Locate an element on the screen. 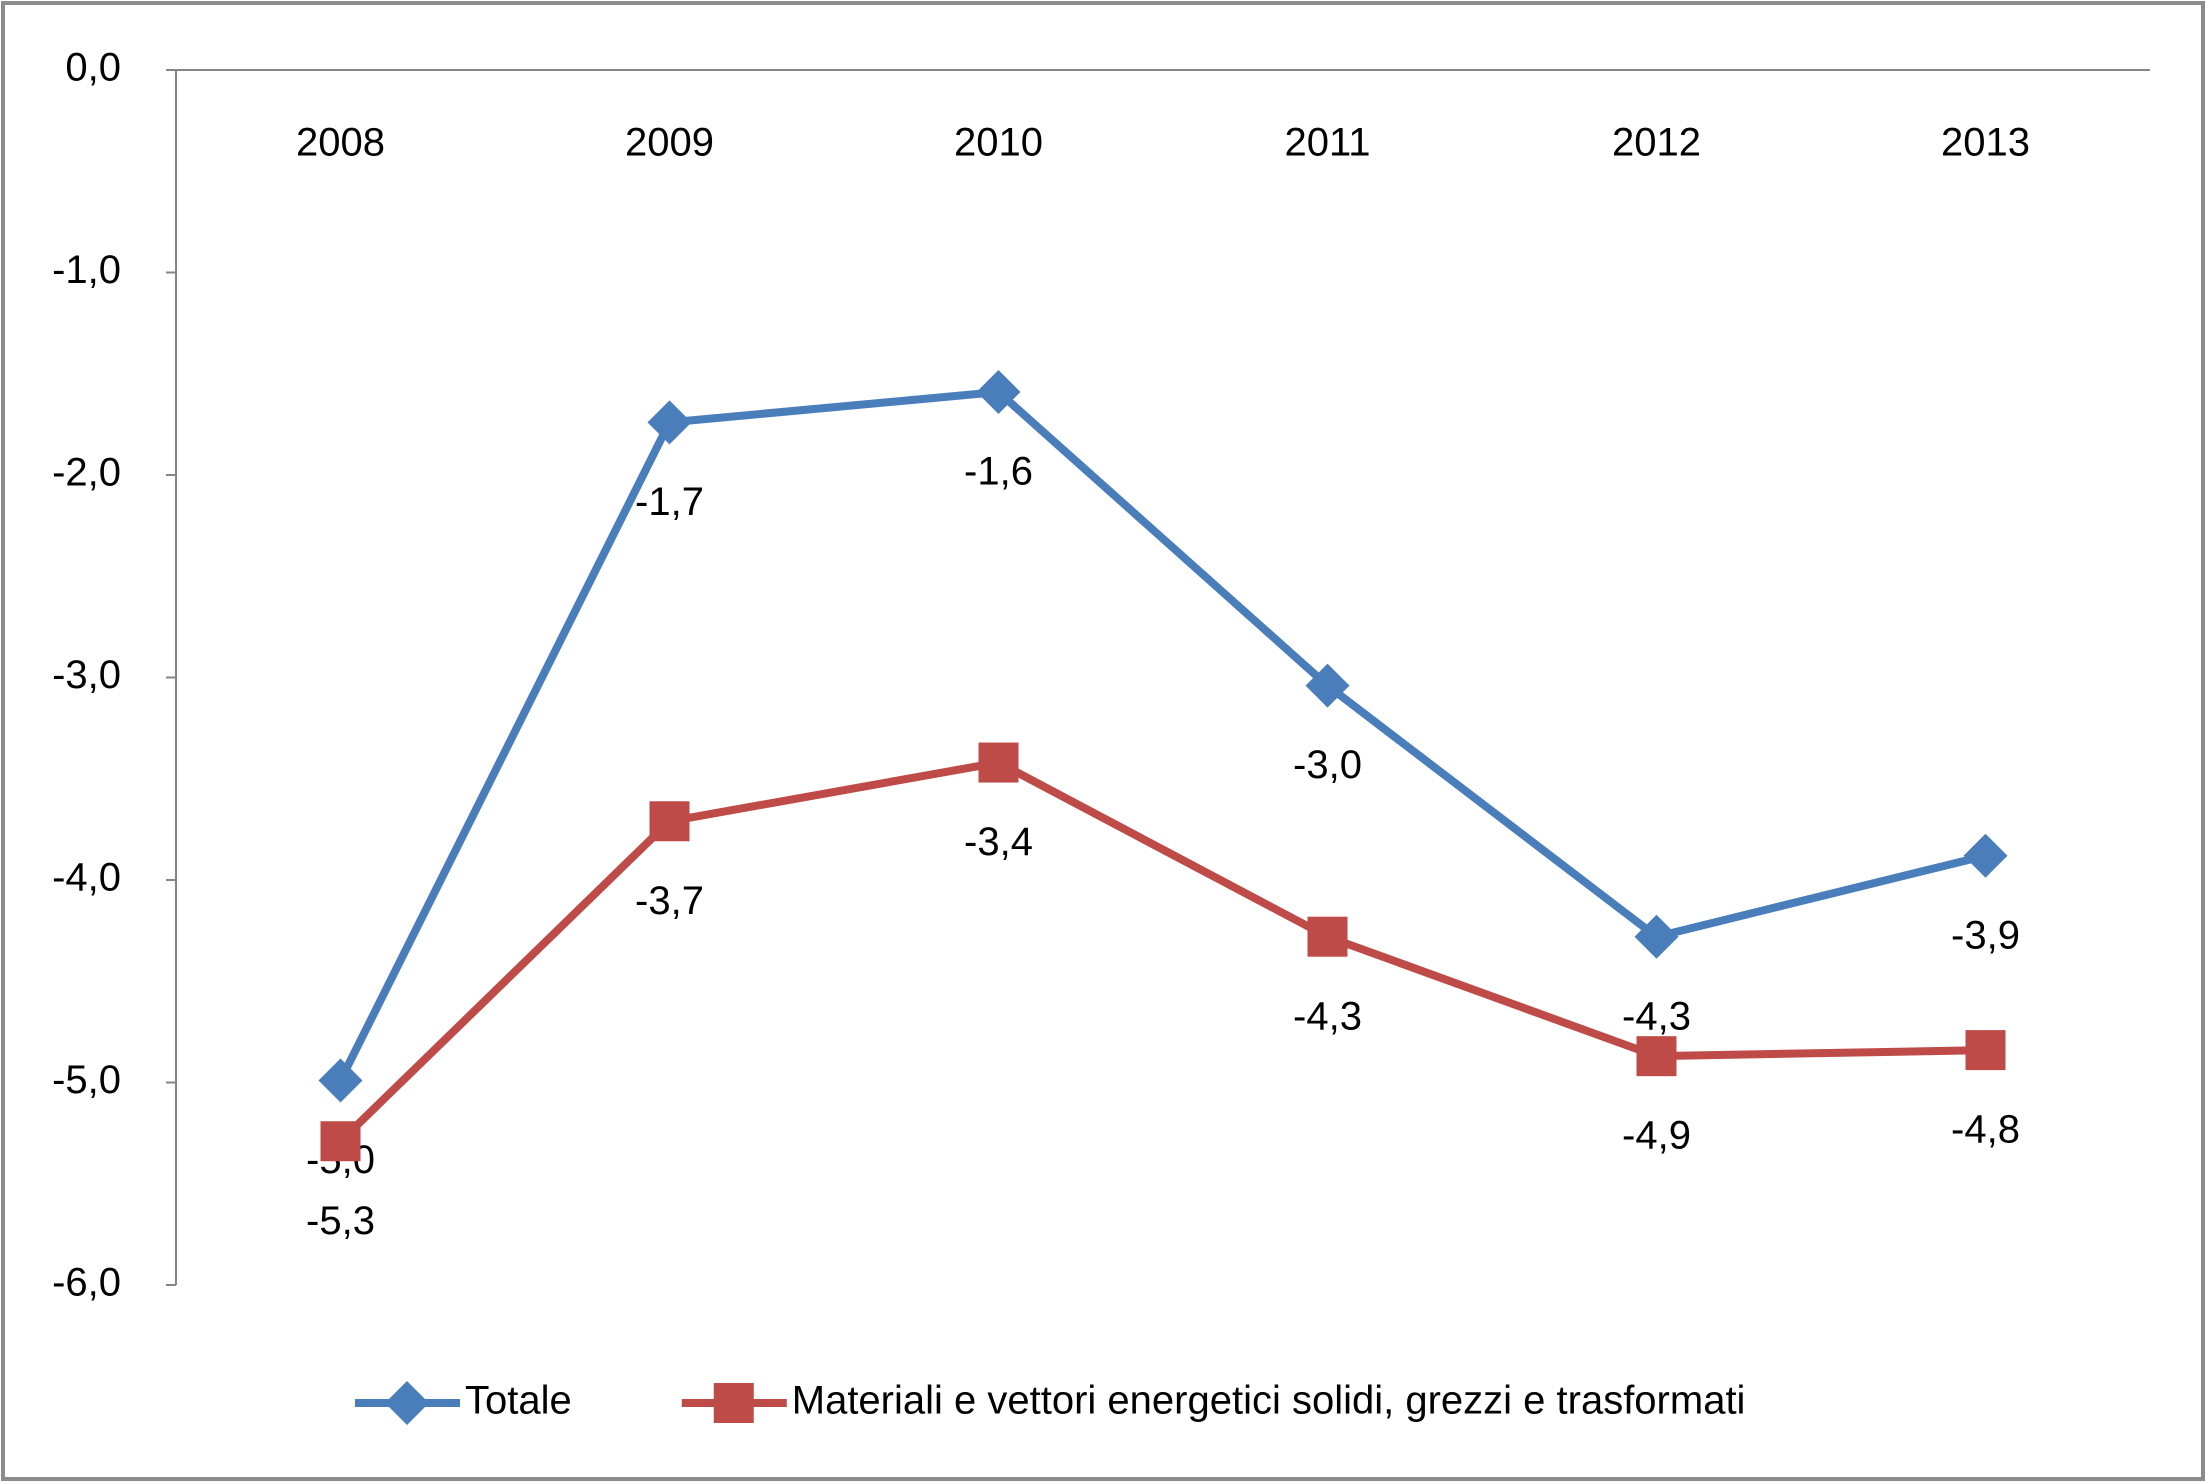 The width and height of the screenshot is (2206, 1482). y-tick-label: 0,0 is located at coordinates (93, 68).